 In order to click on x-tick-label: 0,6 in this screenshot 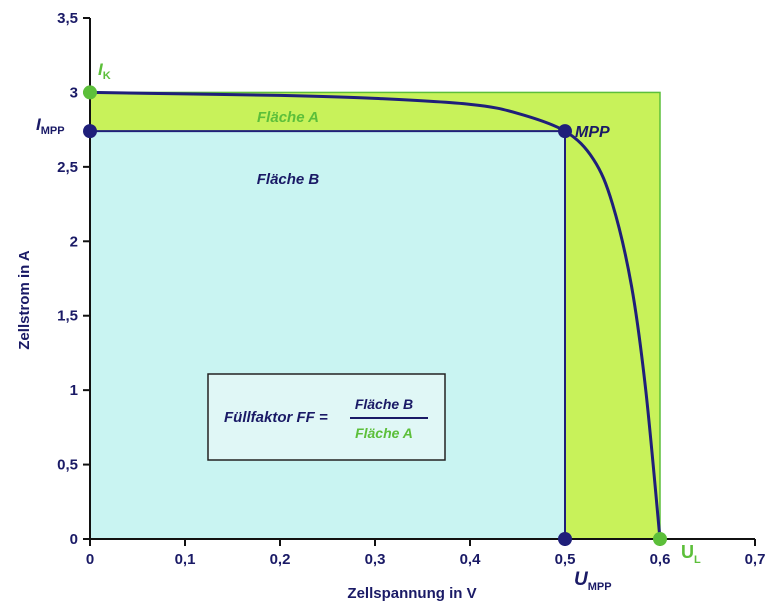, I will do `click(660, 559)`.